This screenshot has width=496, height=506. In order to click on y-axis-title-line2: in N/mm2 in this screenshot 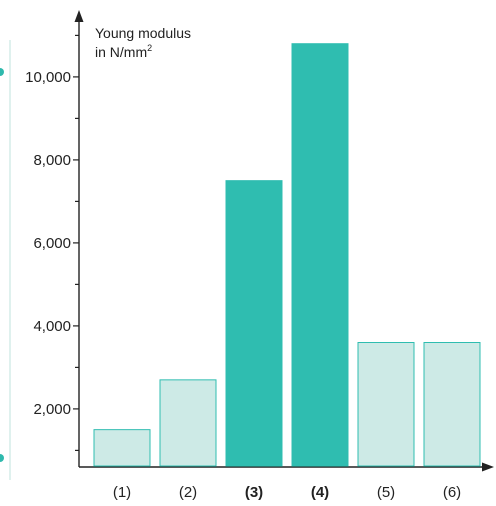, I will do `click(123, 51)`.